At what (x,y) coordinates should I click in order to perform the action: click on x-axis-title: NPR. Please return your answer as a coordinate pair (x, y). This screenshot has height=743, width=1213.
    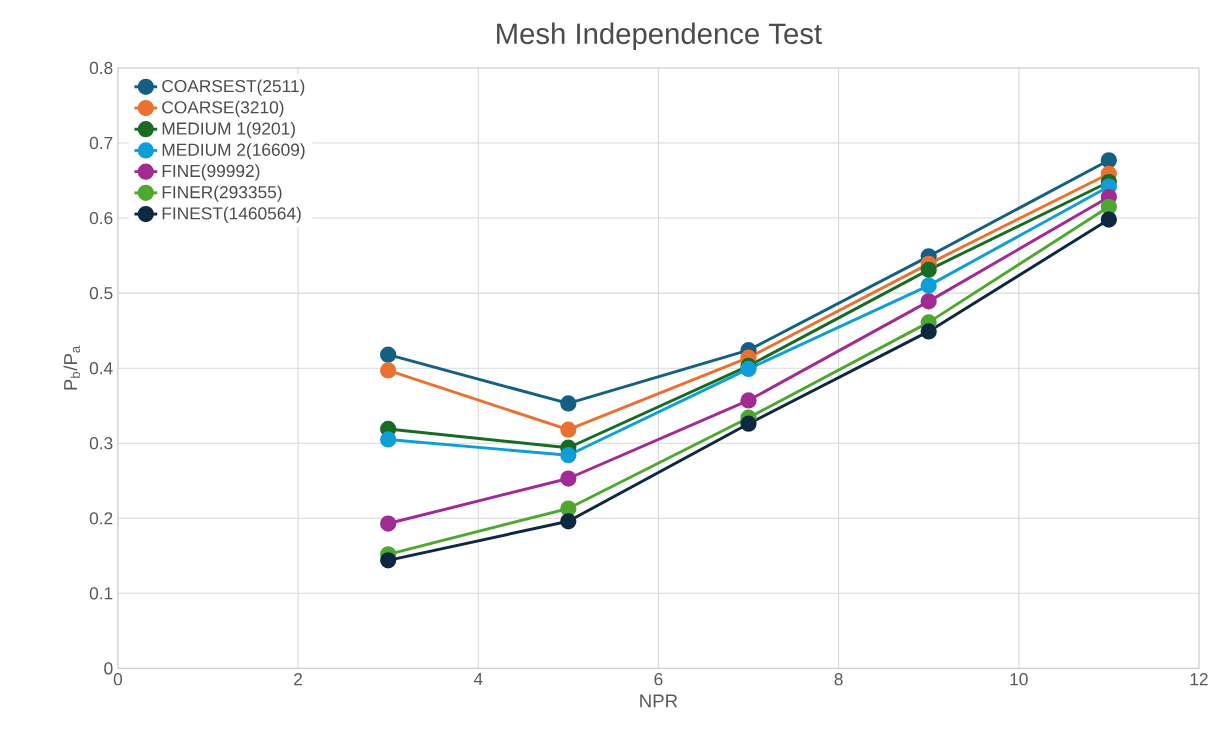
    Looking at the image, I should click on (659, 701).